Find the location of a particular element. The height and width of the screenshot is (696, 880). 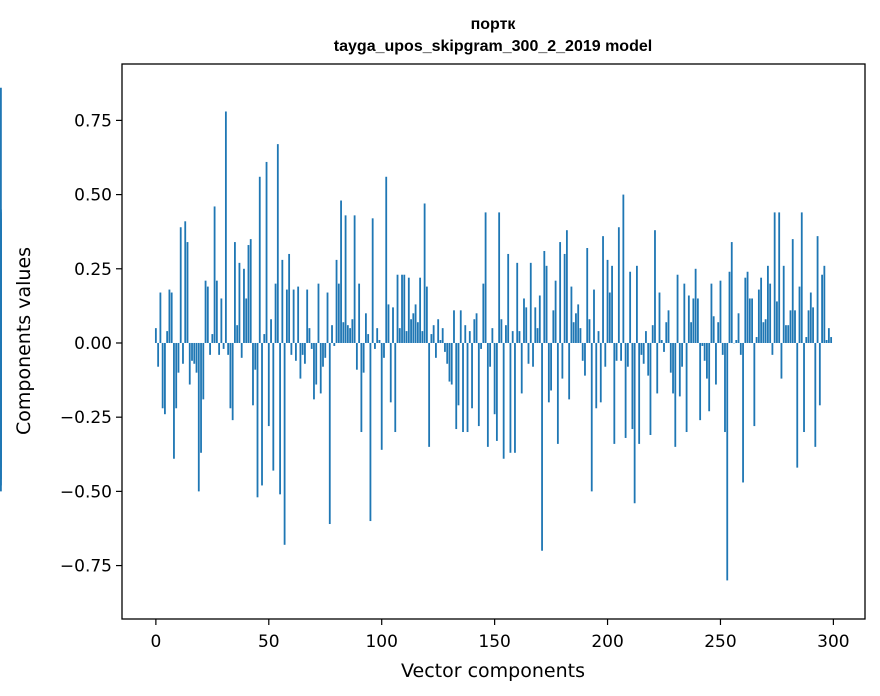

y-tick-label: 0.00 is located at coordinates (93, 344).